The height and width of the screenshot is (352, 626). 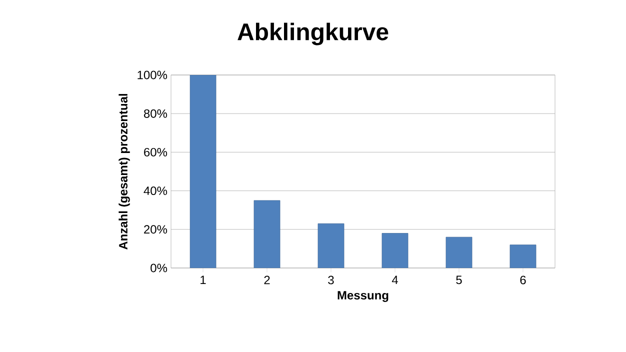 I want to click on y-tick-label: 40%, so click(x=156, y=191).